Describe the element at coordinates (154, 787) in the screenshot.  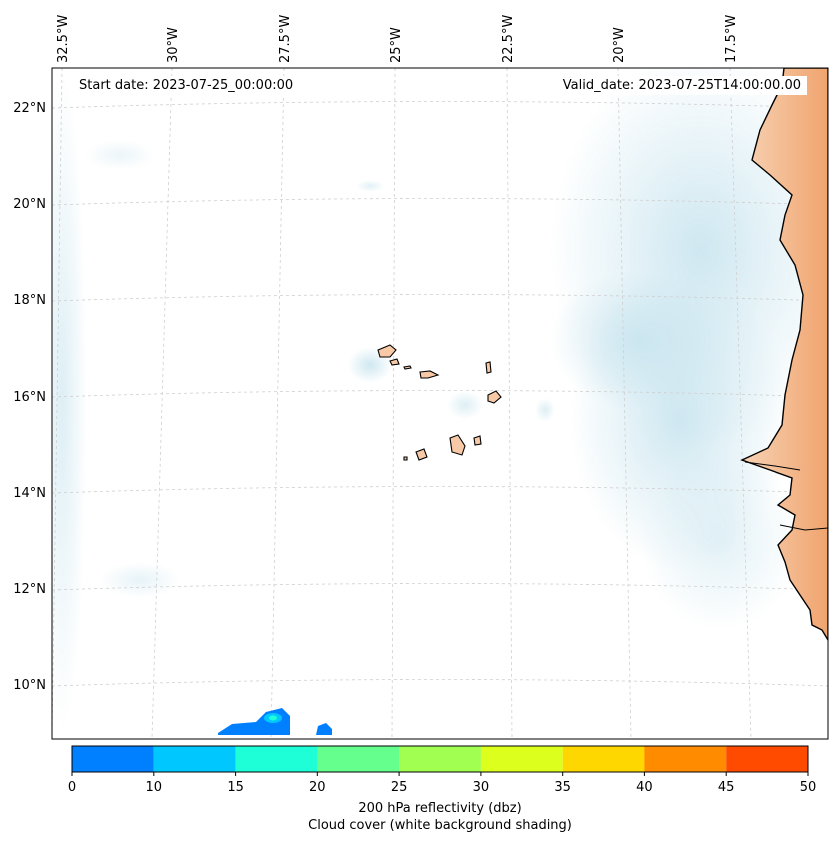
I see `colorbar-tick-label: 10` at that location.